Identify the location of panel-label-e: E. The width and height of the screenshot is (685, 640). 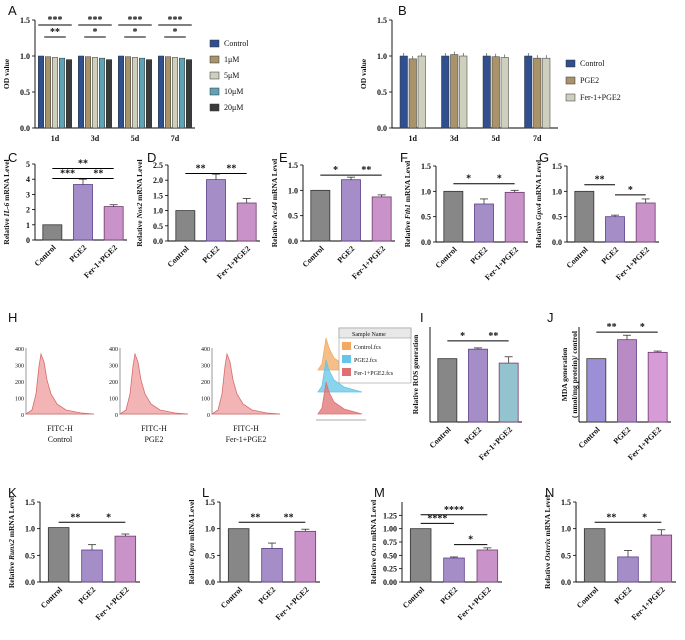
(283, 157).